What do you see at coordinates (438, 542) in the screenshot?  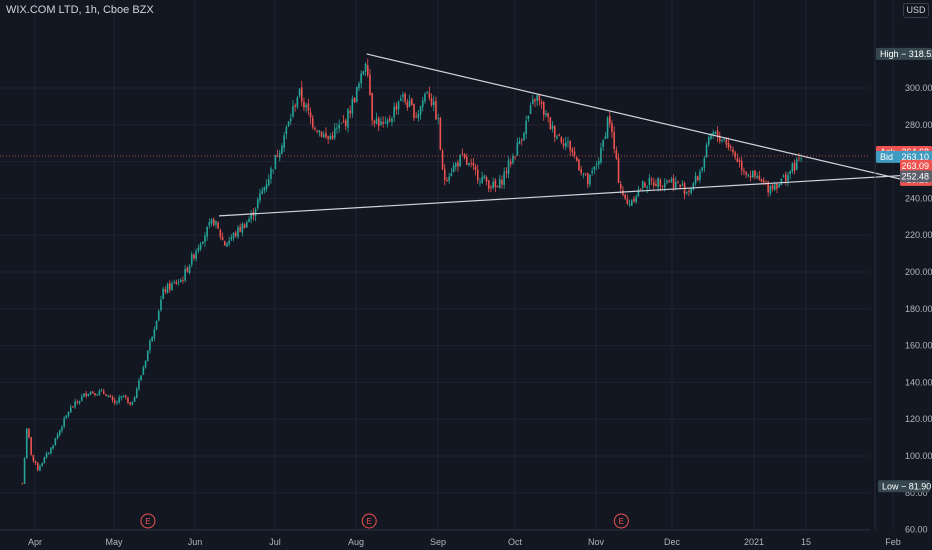 I see `x-tick-label: Sep` at bounding box center [438, 542].